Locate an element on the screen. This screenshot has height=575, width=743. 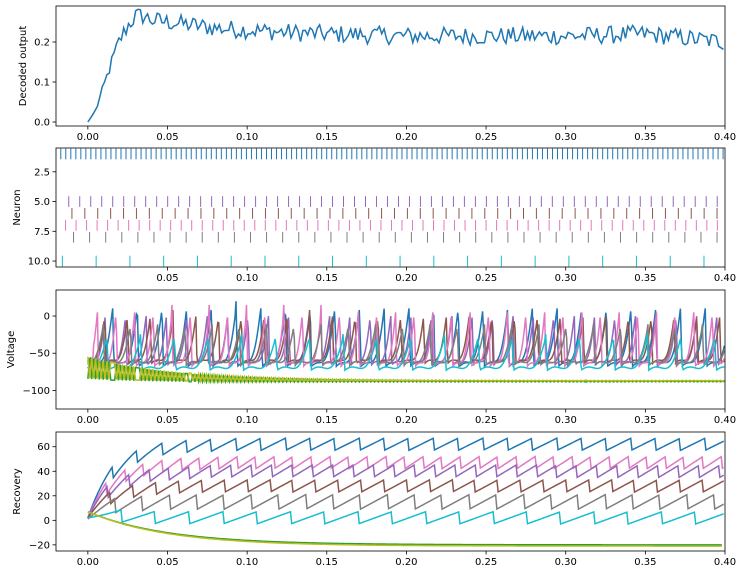
y-tick-label: −20 is located at coordinates (39, 545).